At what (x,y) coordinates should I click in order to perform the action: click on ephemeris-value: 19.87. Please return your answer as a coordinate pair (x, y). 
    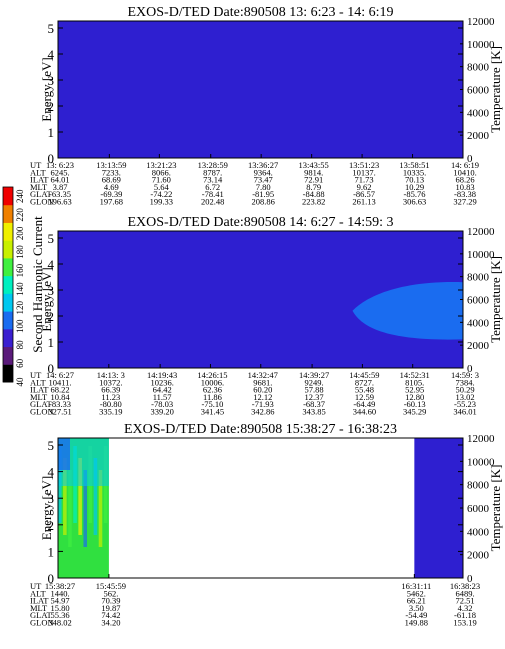
    Looking at the image, I should click on (110, 608).